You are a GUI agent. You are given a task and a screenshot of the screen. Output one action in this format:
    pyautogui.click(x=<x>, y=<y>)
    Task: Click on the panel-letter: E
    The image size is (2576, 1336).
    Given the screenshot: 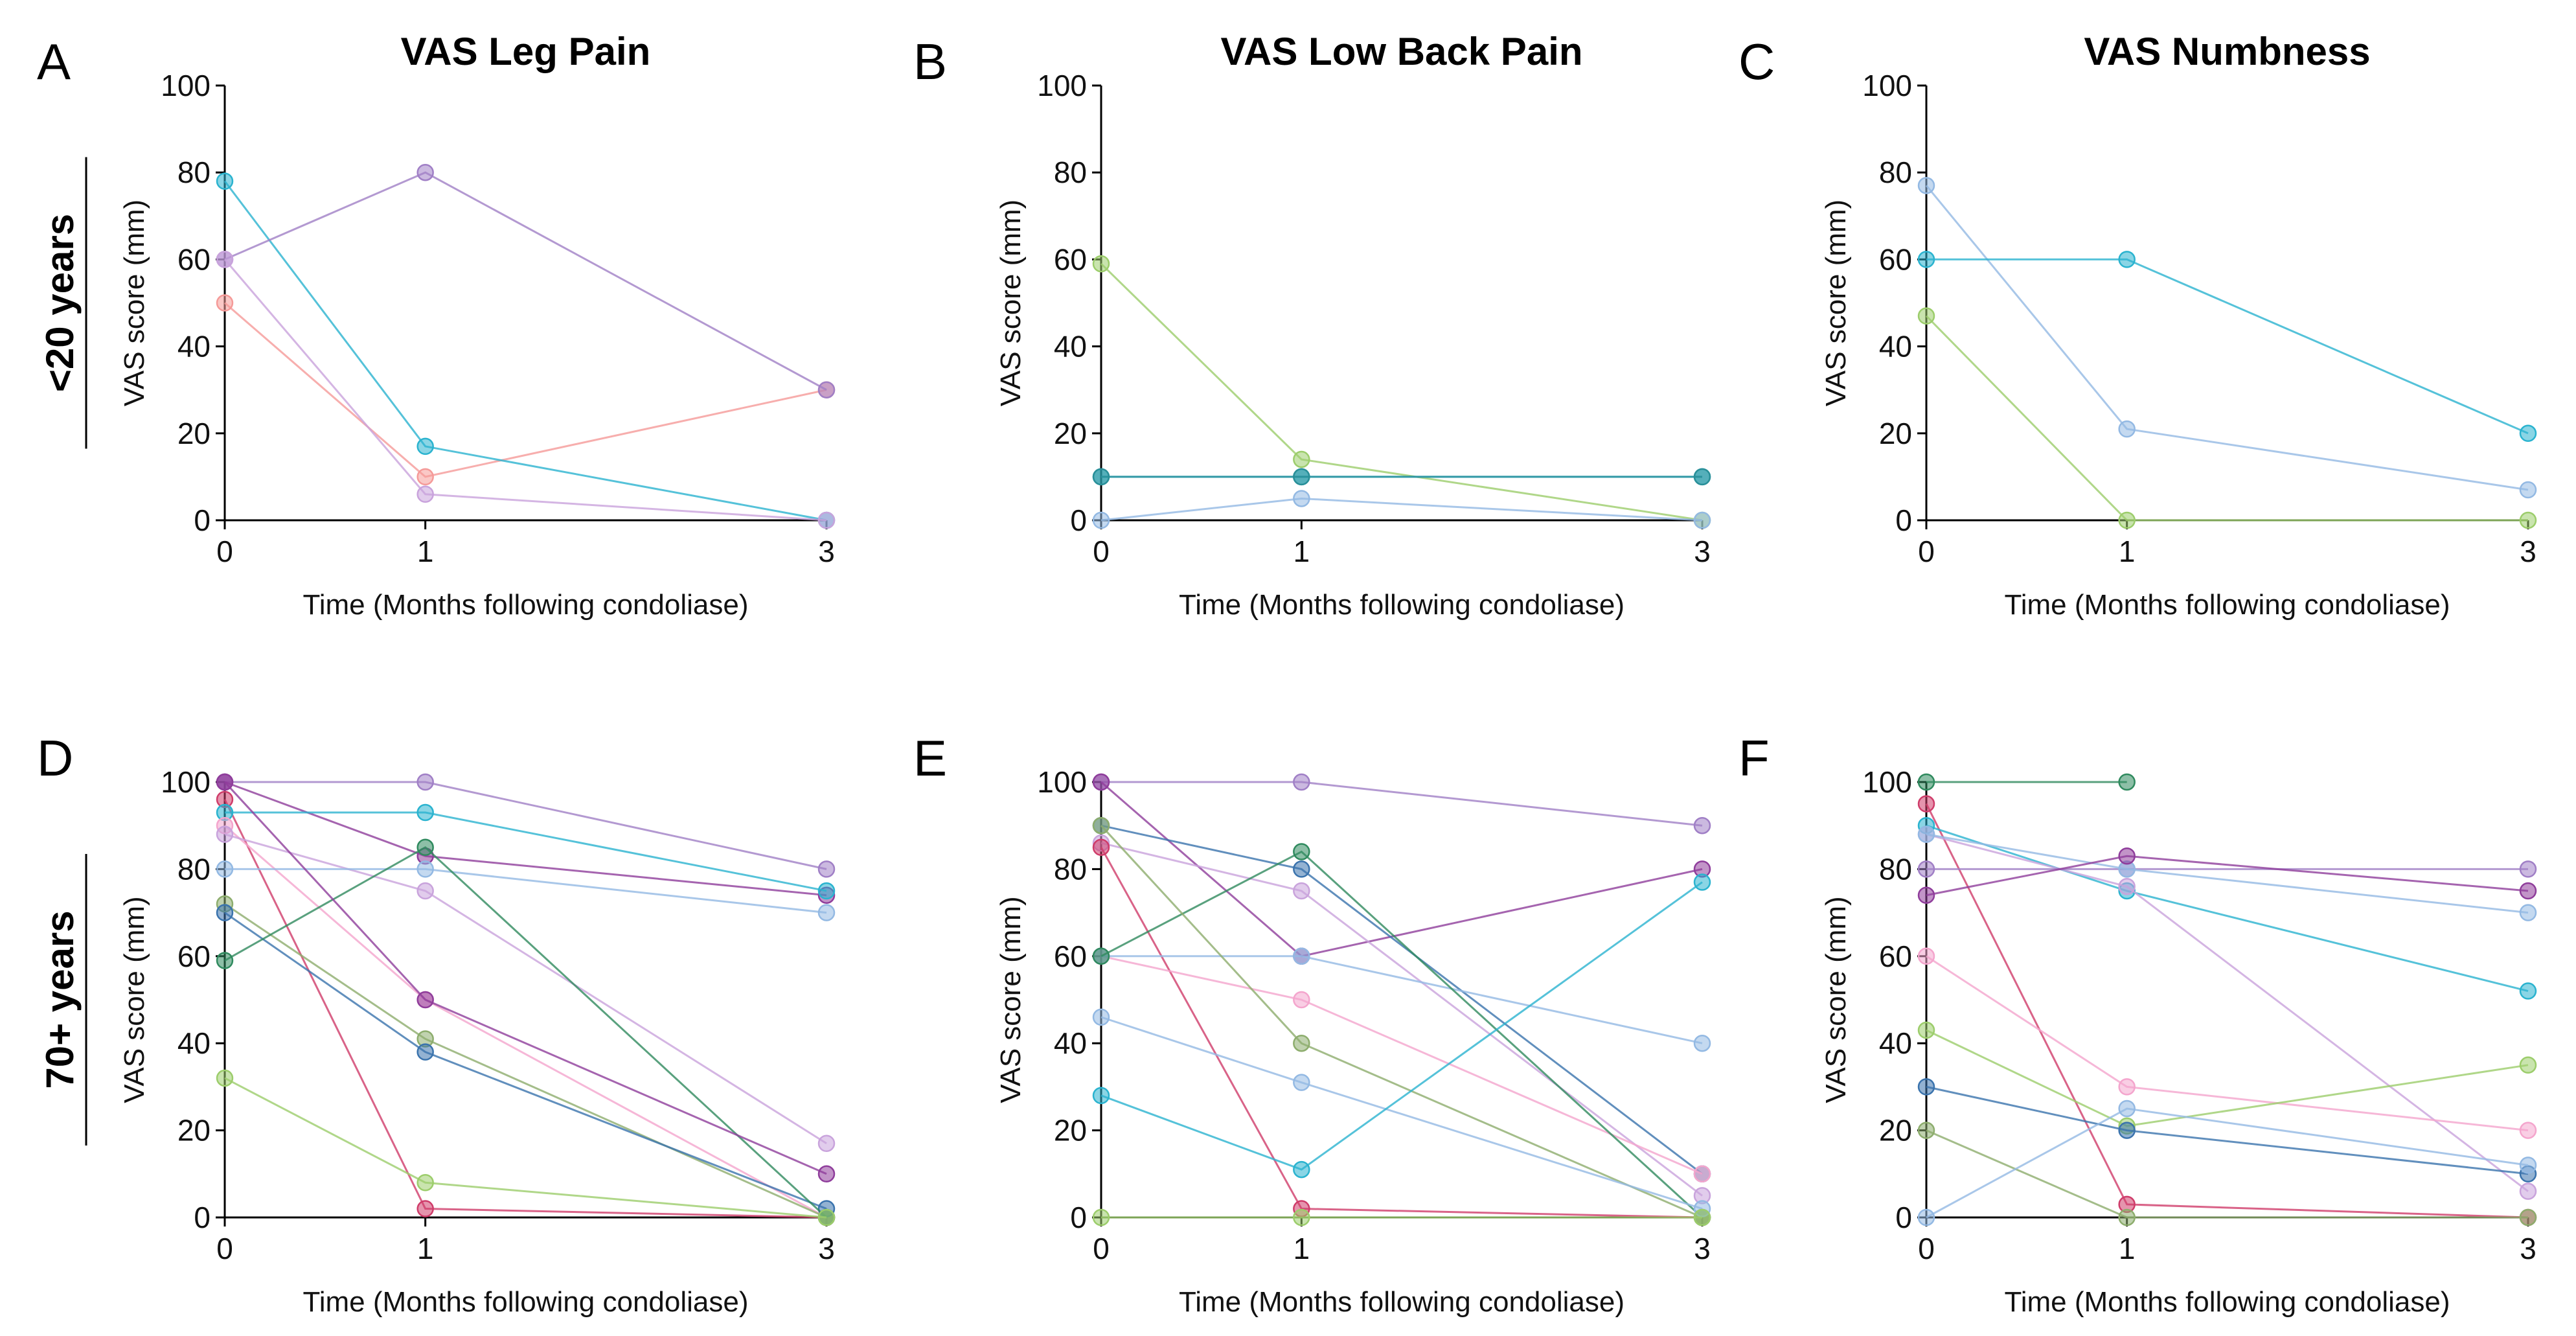 What is the action you would take?
    pyautogui.click(x=930, y=758)
    